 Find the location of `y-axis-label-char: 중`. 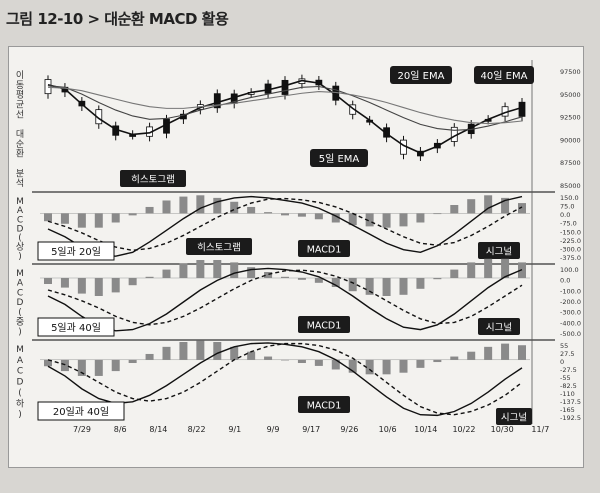

y-axis-label-char: 중 is located at coordinates (20, 322).